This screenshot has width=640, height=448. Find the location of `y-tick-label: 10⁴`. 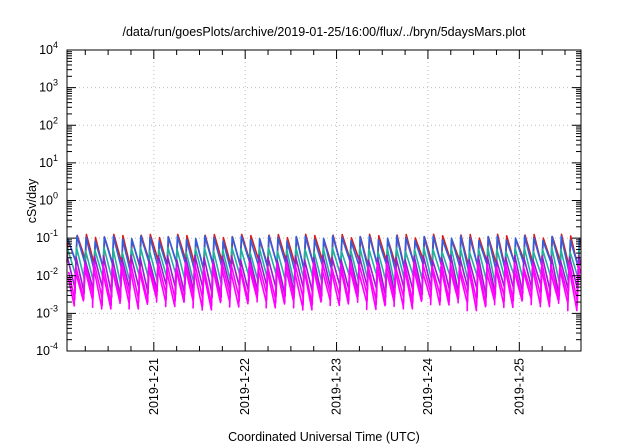

y-tick-label: 10⁴ is located at coordinates (48, 48).